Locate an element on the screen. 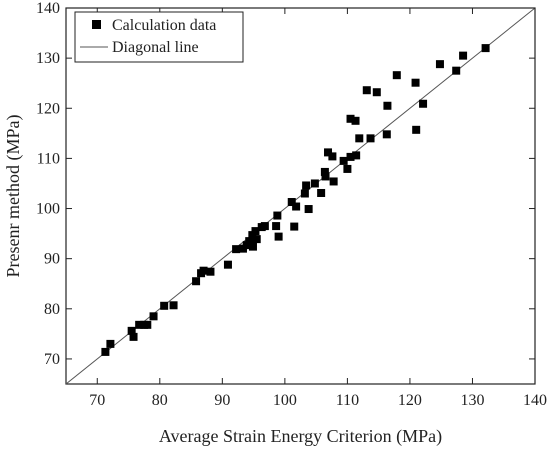  y-tick-label: 70 is located at coordinates (52, 359).